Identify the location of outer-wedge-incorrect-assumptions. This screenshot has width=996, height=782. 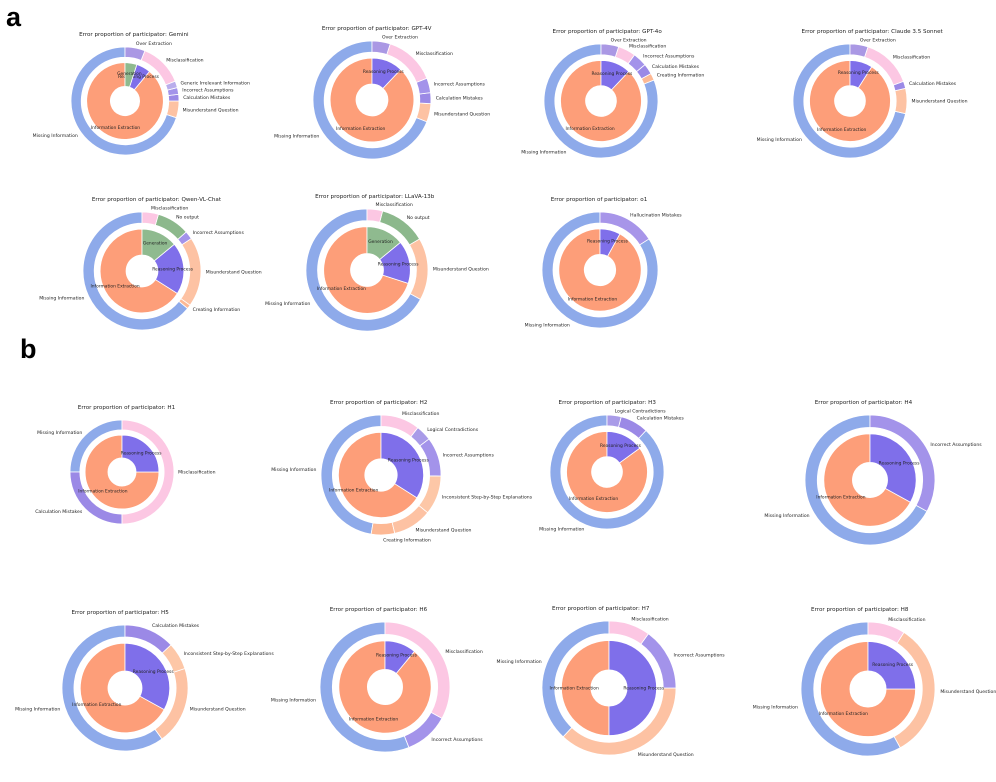
(902, 463).